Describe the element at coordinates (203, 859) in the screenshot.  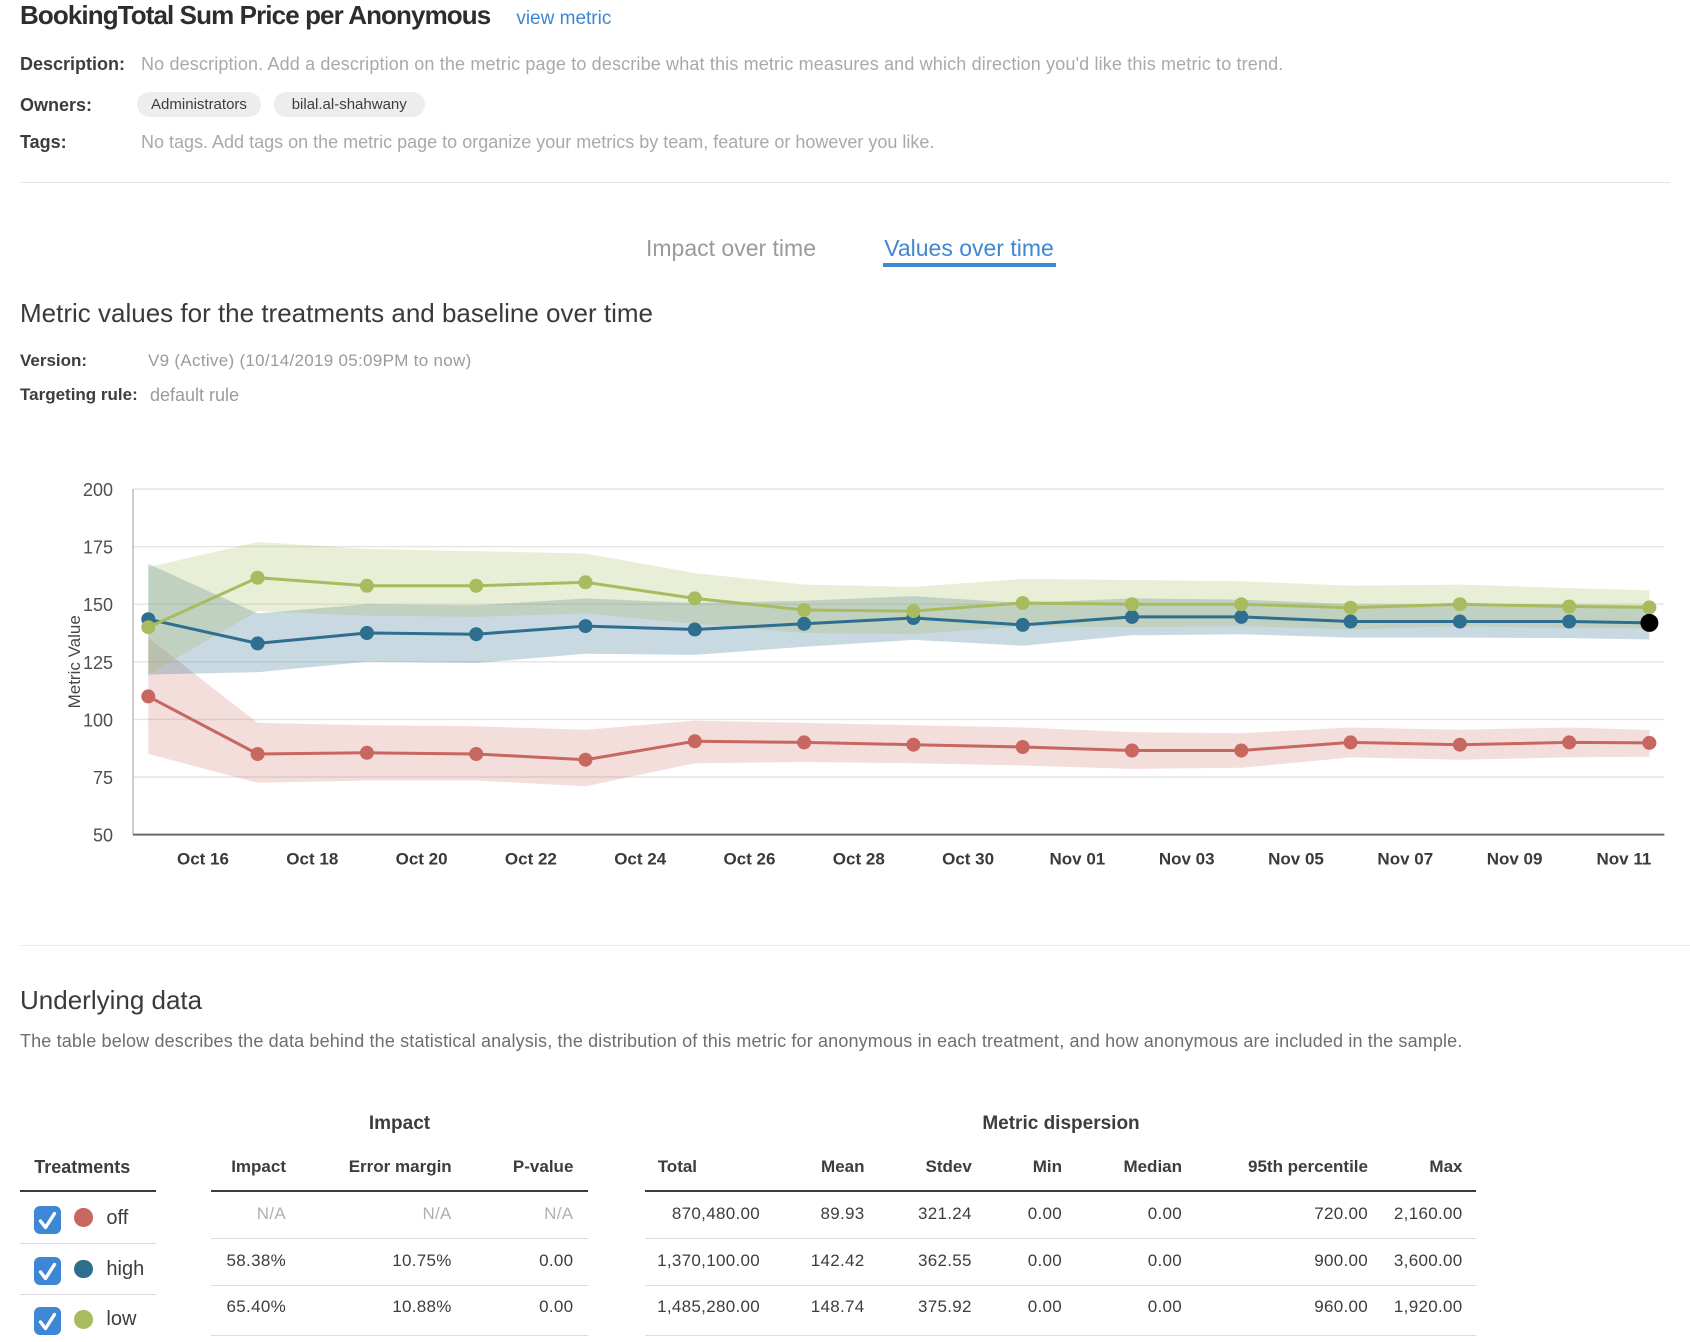
I see `svg-text: Oct 16` at that location.